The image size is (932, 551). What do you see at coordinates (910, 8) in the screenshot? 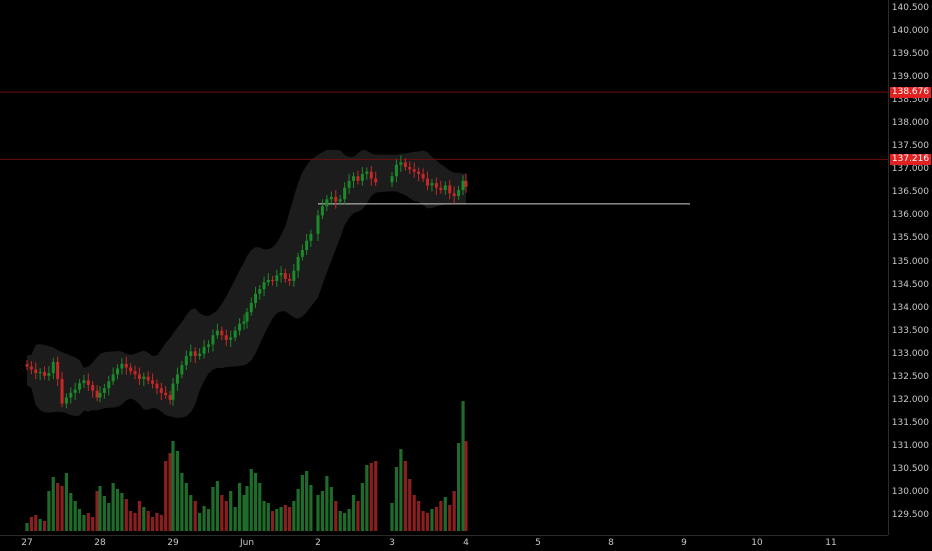
I see `price-tick-label: 140.500` at bounding box center [910, 8].